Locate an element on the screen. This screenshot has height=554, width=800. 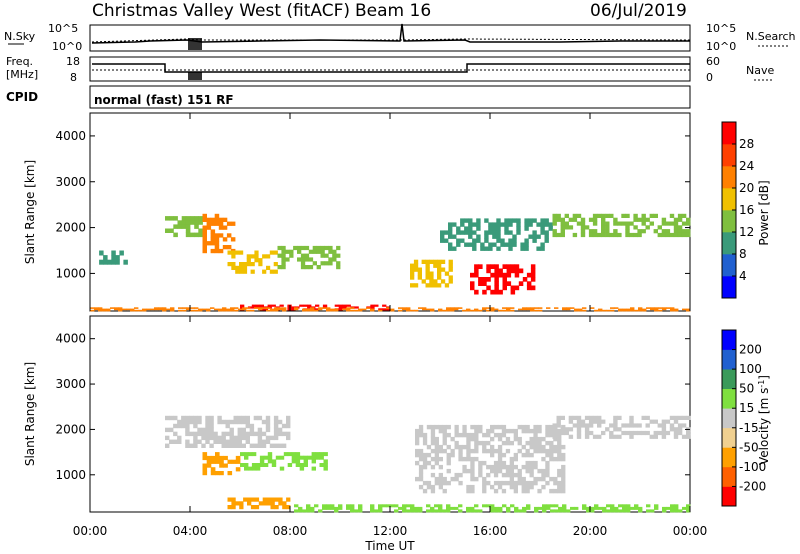
velocity-colorbar-tick-label: 100 is located at coordinates (750, 369).